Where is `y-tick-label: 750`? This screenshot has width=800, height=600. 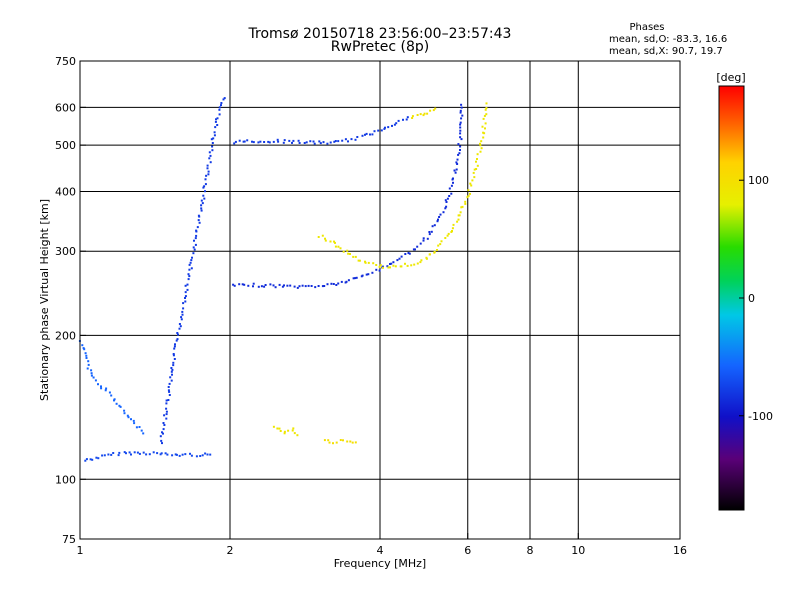 y-tick-label: 750 is located at coordinates (65, 61).